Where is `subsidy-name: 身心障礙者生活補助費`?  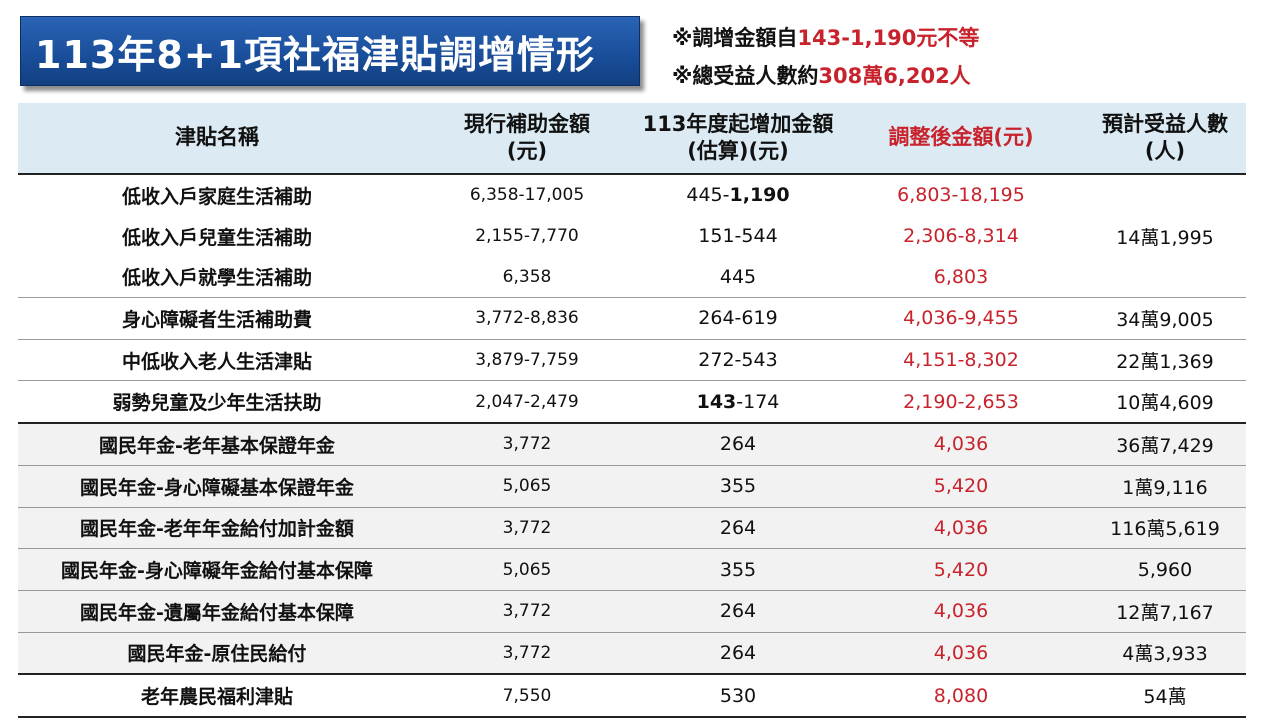 subsidy-name: 身心障礙者生活補助費 is located at coordinates (217, 318).